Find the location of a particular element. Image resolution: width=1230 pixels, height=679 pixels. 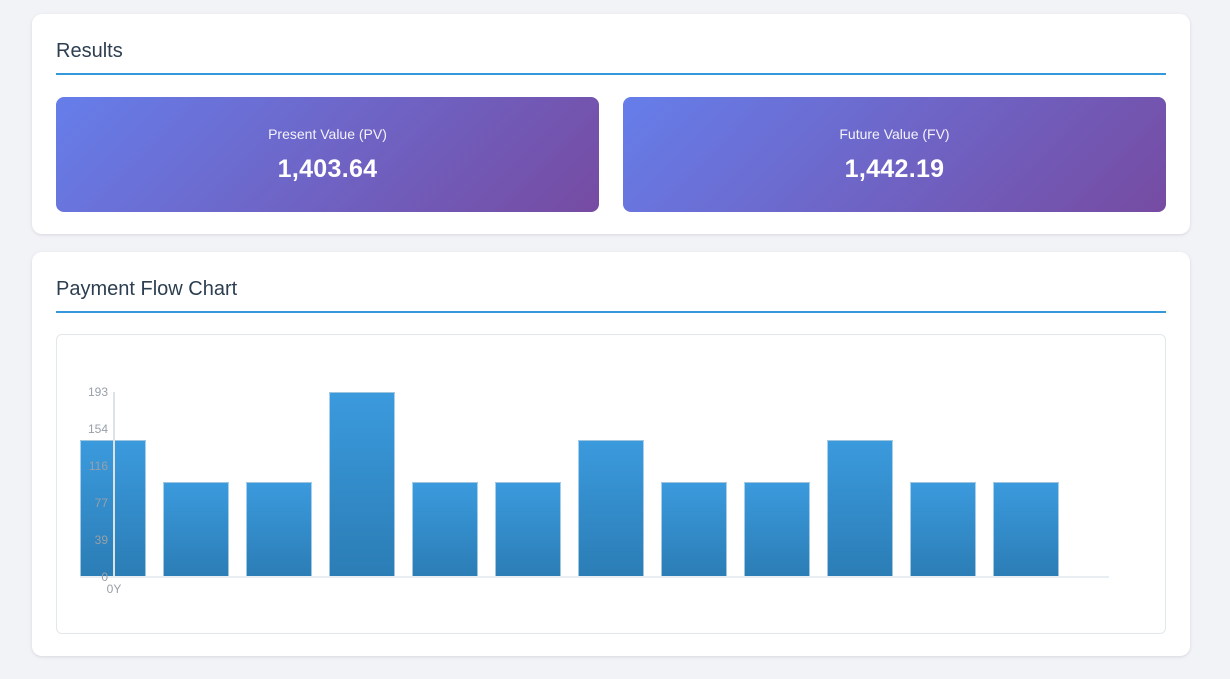

x-tick-label-0Y: 0Y is located at coordinates (114, 589).